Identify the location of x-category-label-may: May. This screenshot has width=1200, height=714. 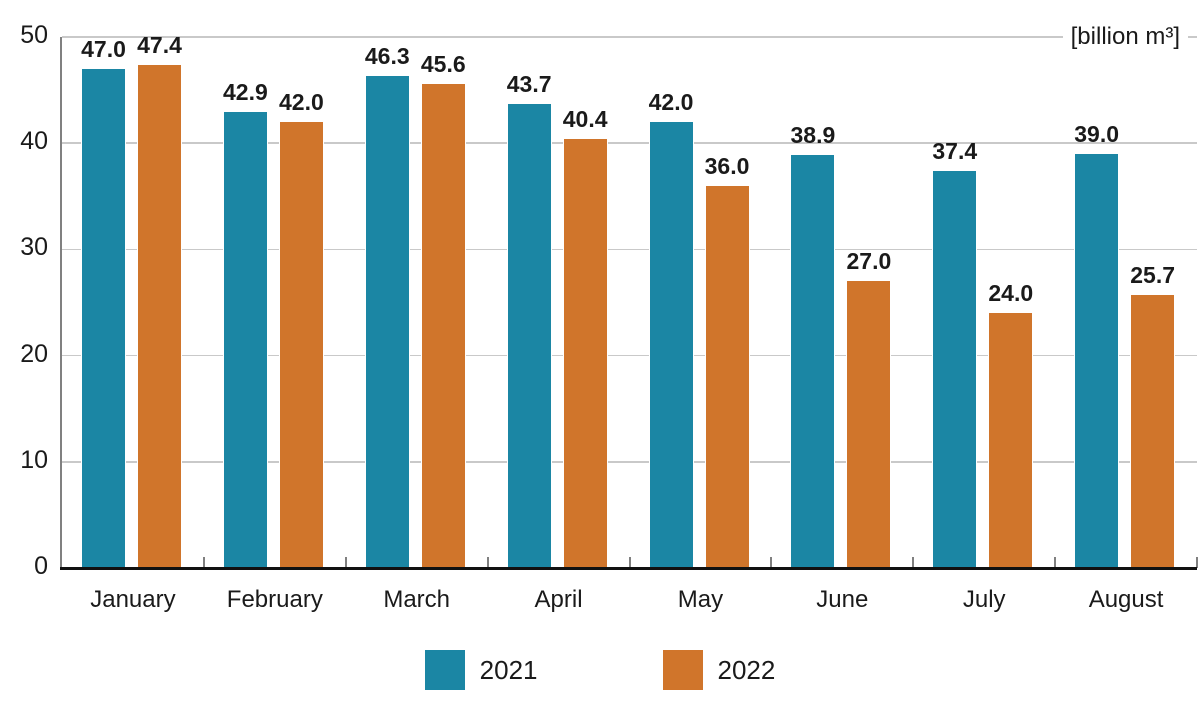
(700, 599).